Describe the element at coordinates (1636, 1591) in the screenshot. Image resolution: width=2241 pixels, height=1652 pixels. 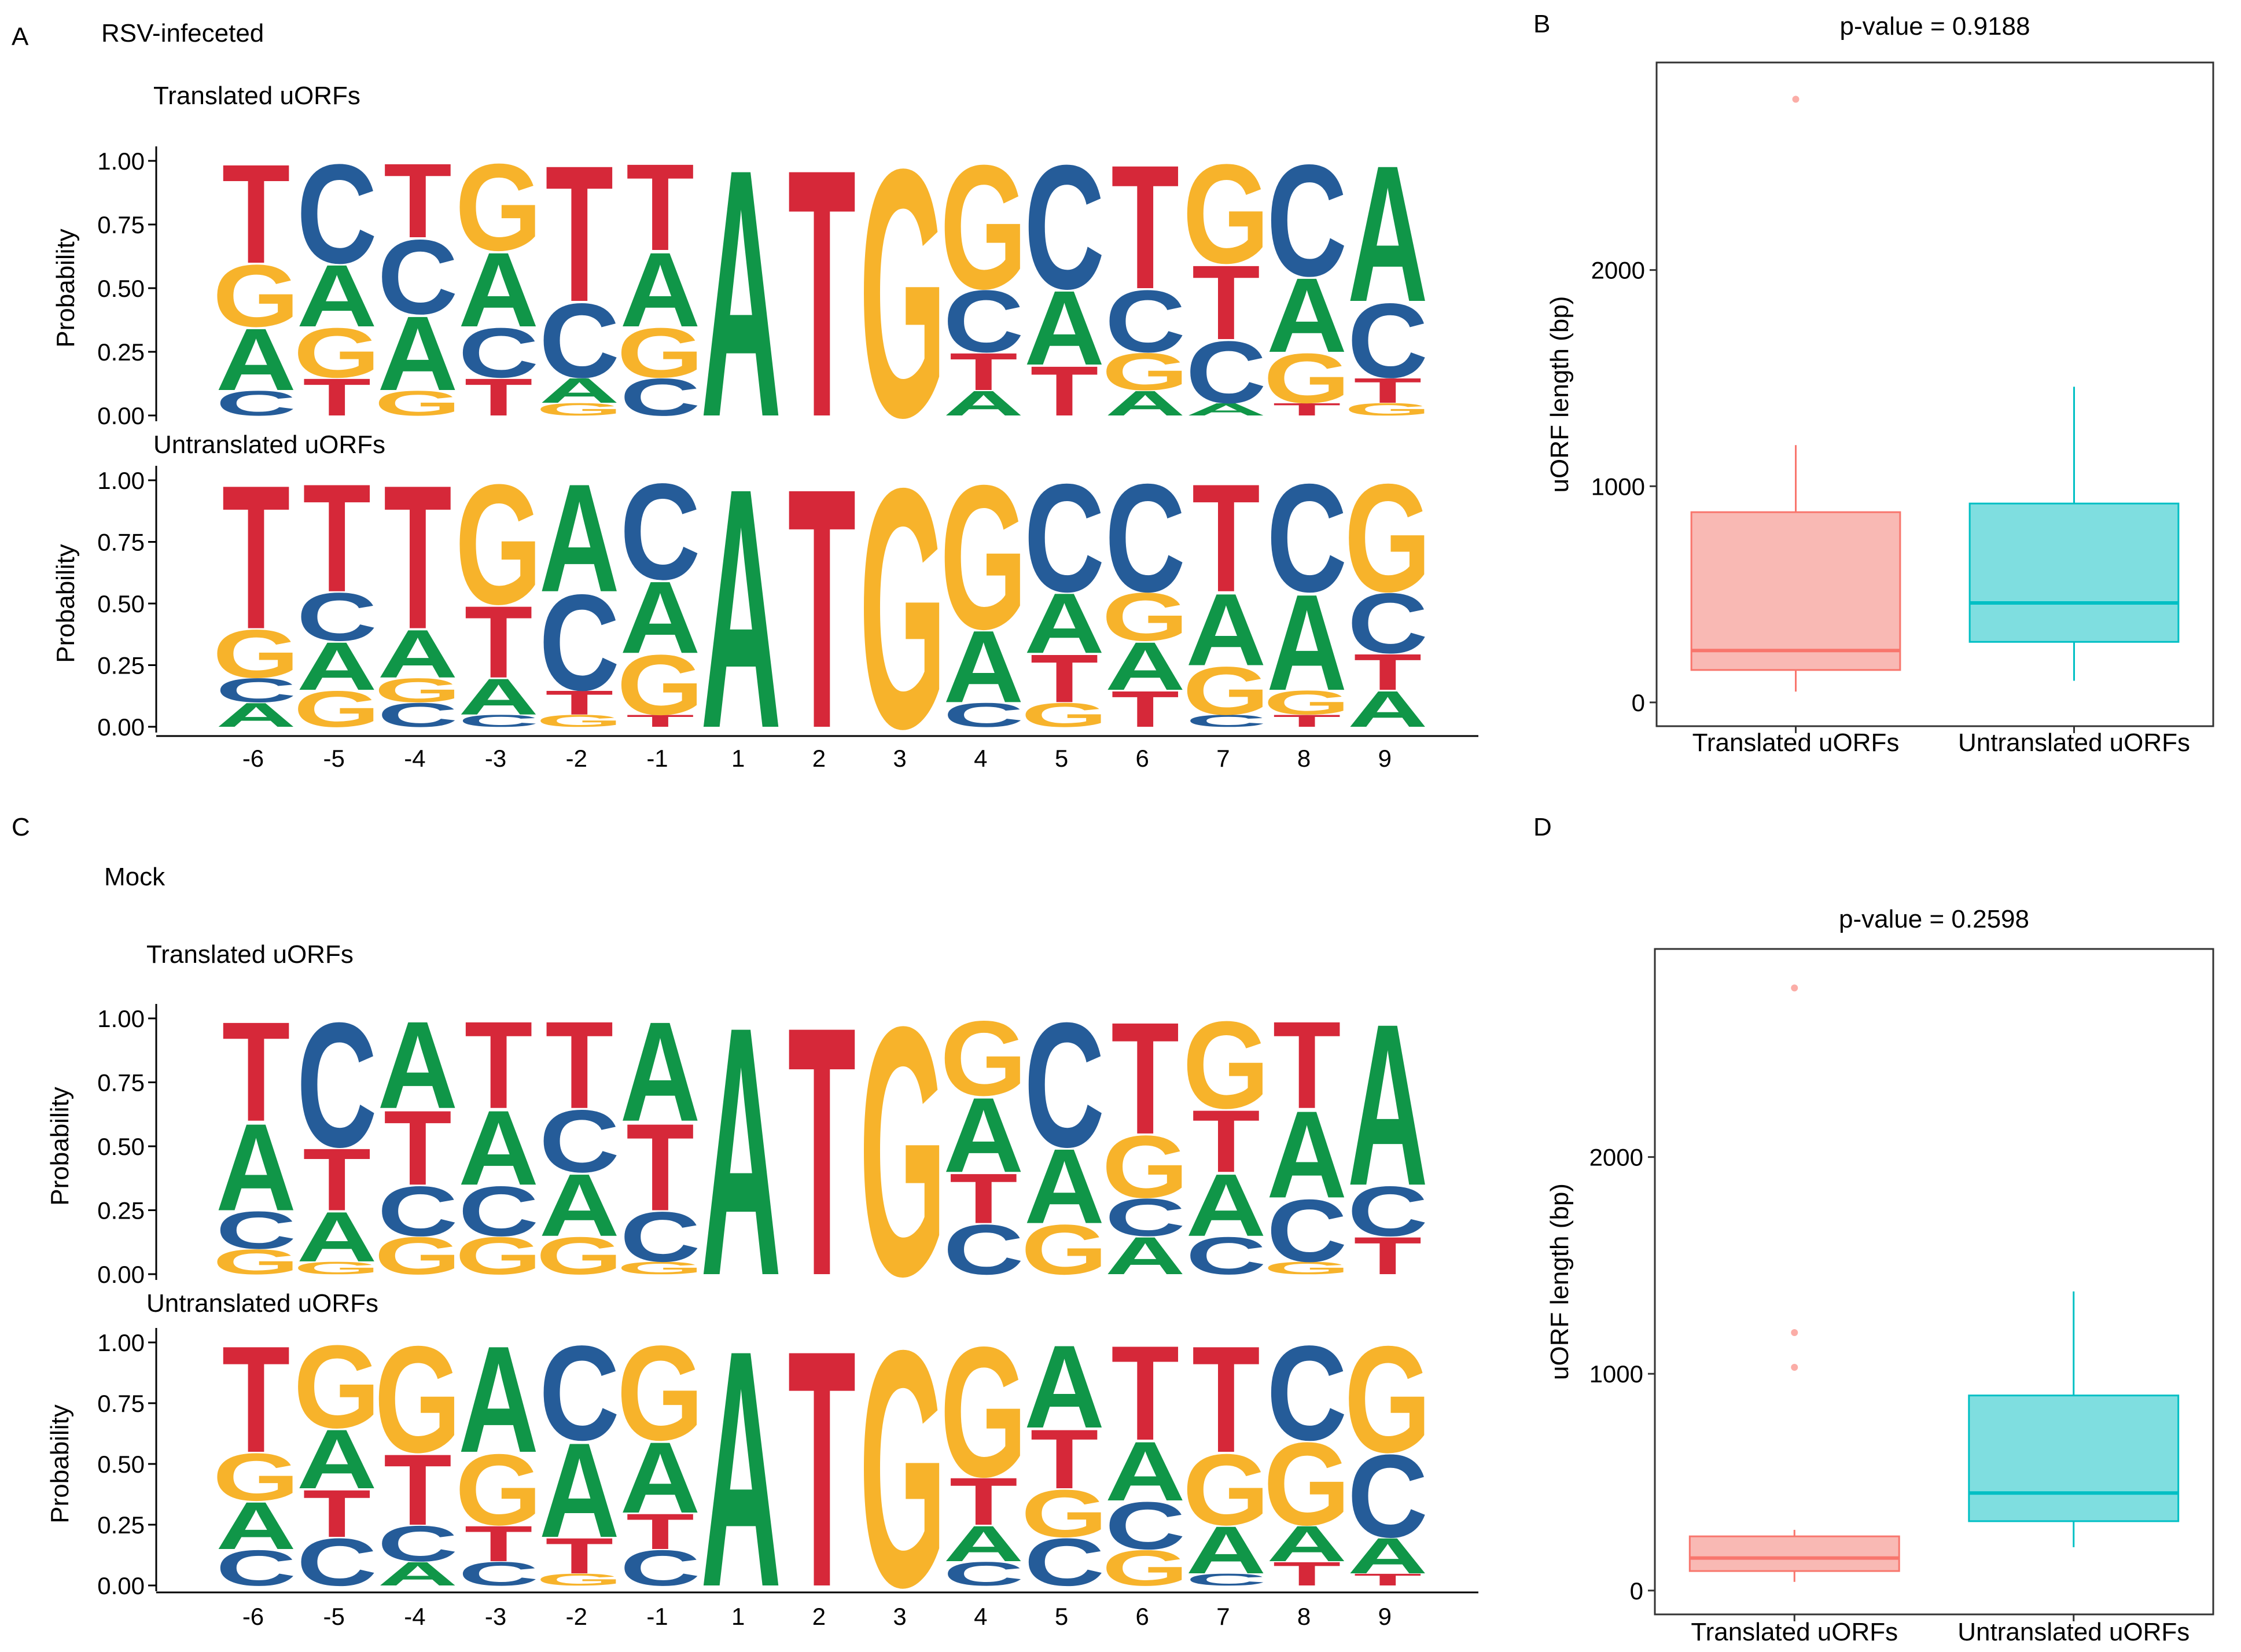
I see `y-tick-label: 0` at that location.